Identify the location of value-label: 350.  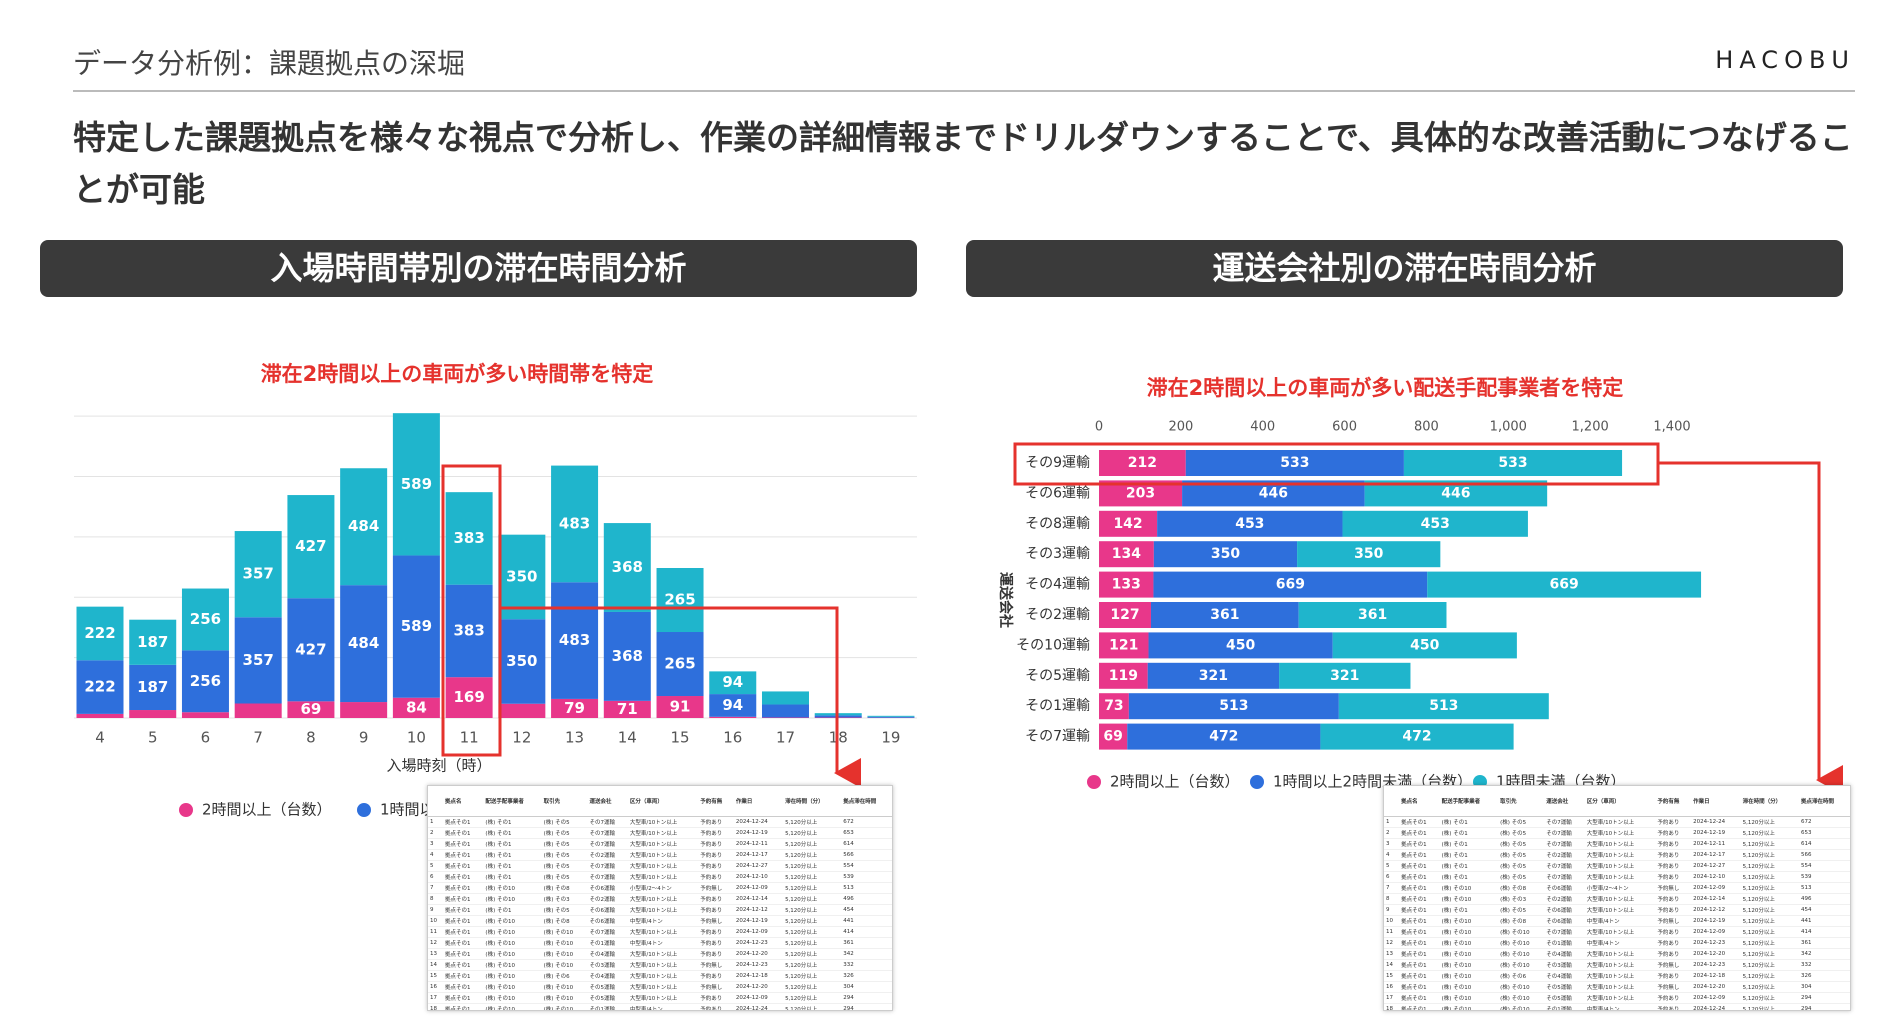
(521, 661).